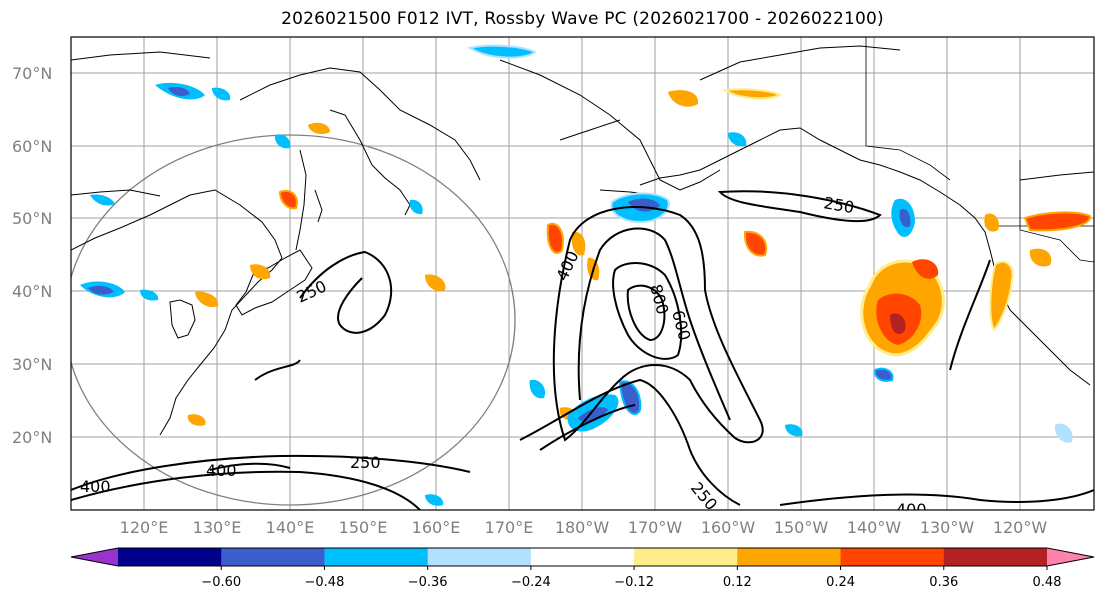 The image size is (1105, 604). What do you see at coordinates (32, 73) in the screenshot?
I see `lat-label: 70°N` at bounding box center [32, 73].